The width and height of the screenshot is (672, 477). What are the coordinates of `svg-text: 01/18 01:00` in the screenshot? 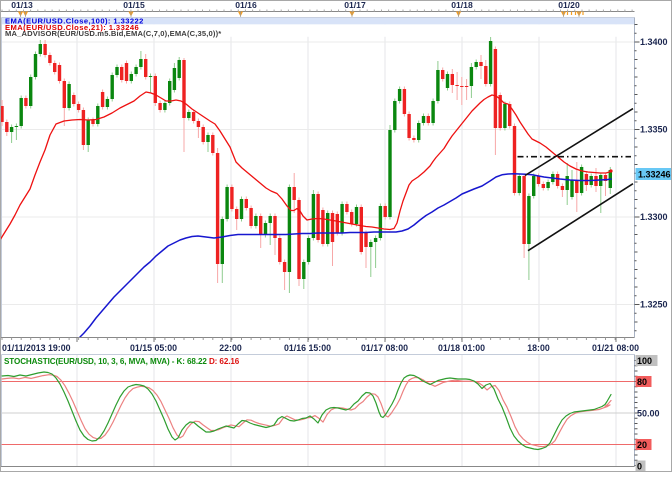 It's located at (461, 348).